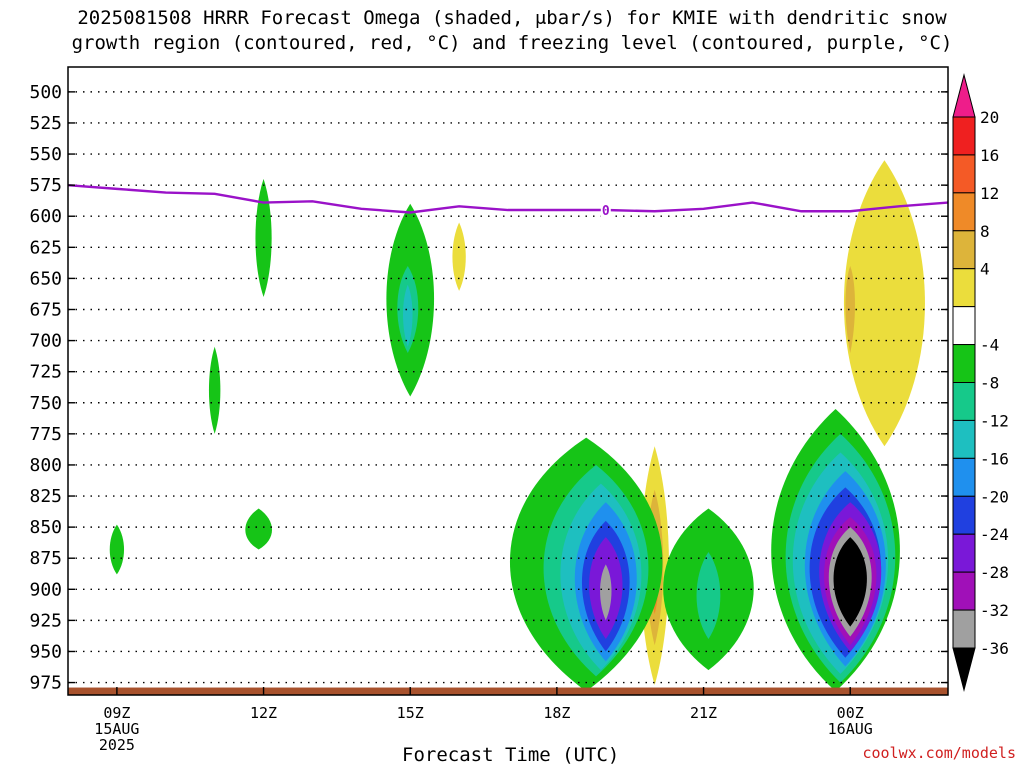 This screenshot has width=1024, height=768. I want to click on x-tick-label: 00Z, so click(850, 713).